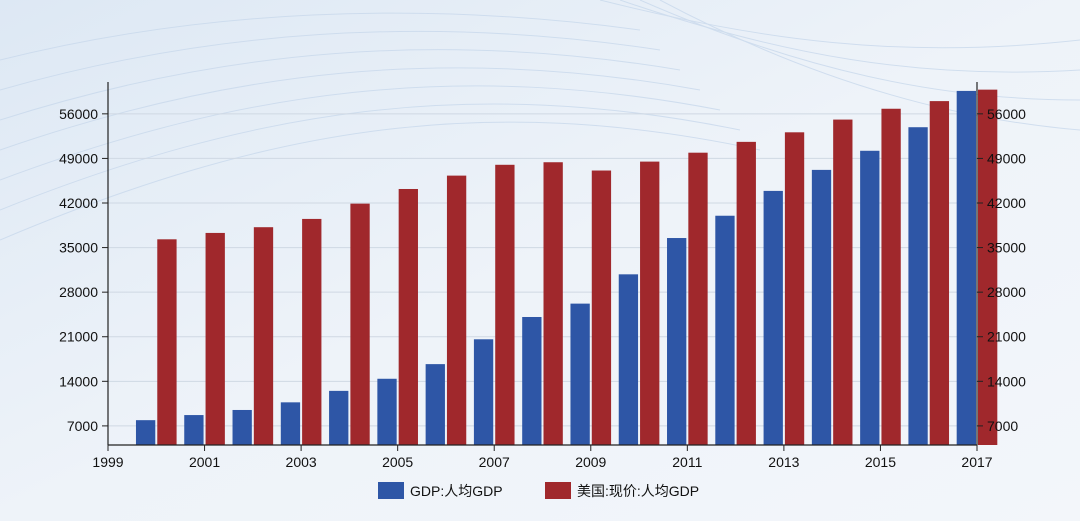 This screenshot has height=521, width=1080. What do you see at coordinates (966, 268) in the screenshot?
I see `bar-china-2017` at bounding box center [966, 268].